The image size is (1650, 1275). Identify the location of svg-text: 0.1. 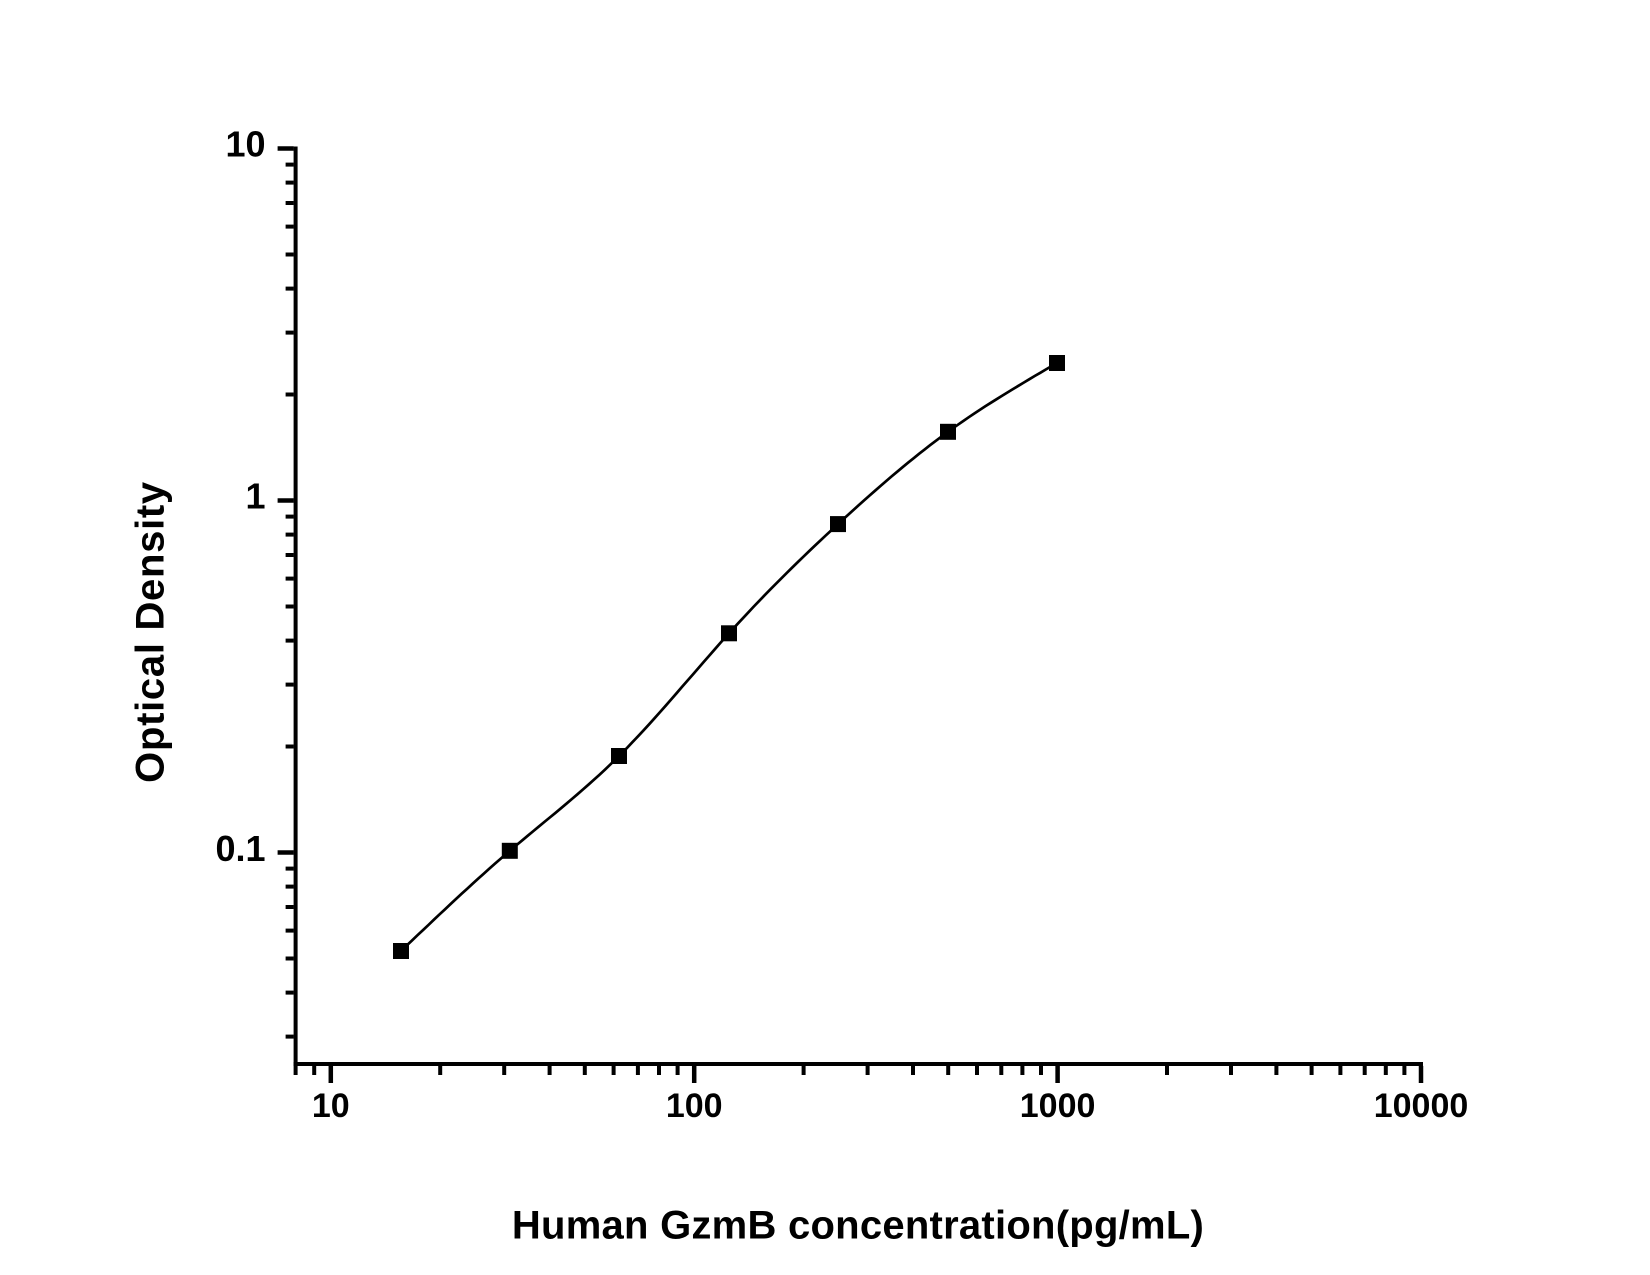
(240, 848).